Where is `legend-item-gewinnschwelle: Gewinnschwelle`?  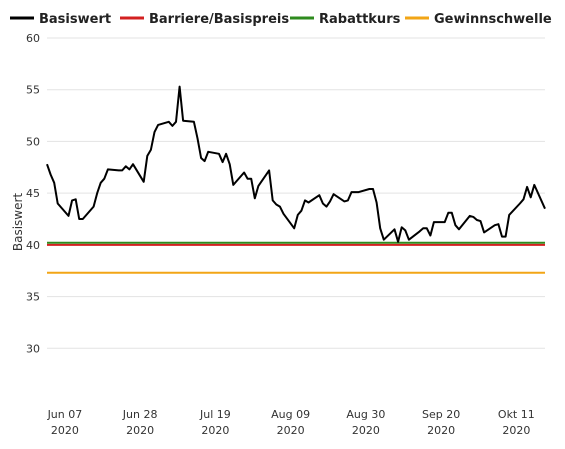 legend-item-gewinnschwelle: Gewinnschwelle is located at coordinates (478, 19).